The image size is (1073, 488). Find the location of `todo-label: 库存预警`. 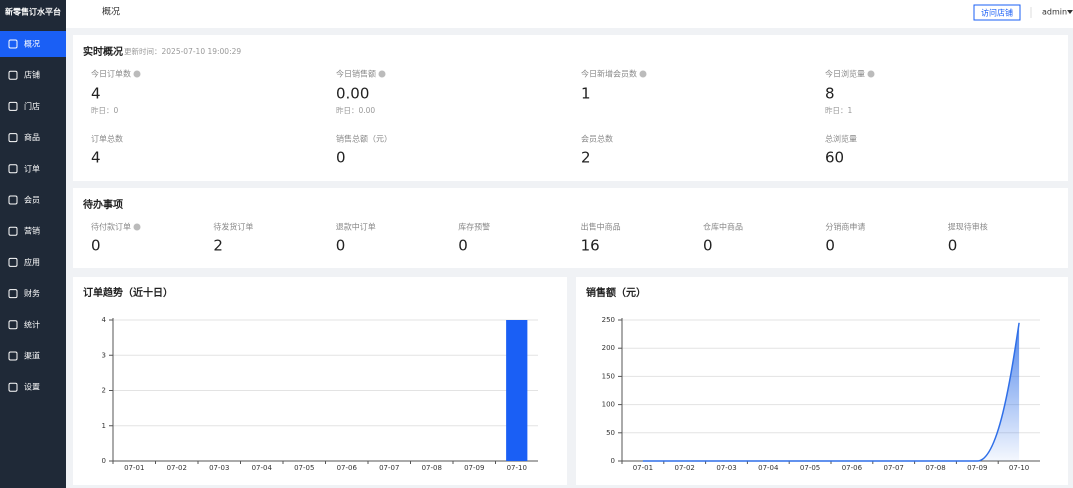

todo-label: 库存预警 is located at coordinates (474, 227).